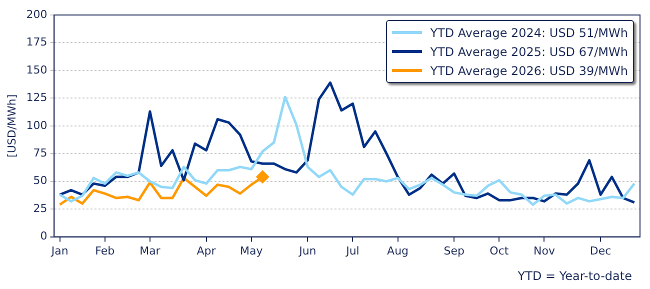 The width and height of the screenshot is (650, 289). Describe the element at coordinates (40, 181) in the screenshot. I see `y-tick-label: 50` at that location.